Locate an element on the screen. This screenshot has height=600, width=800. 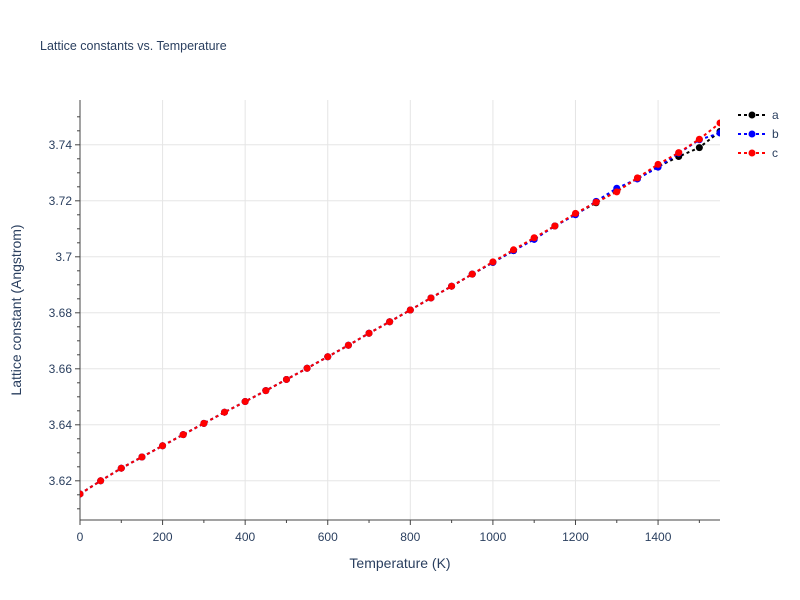
x-tick-label-7: 1400 is located at coordinates (658, 537).